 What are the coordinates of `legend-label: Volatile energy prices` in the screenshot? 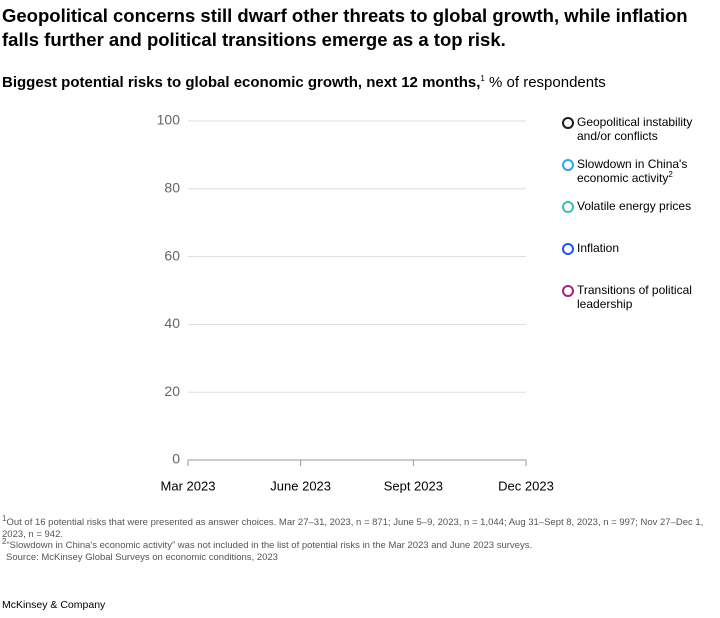 It's located at (634, 206).